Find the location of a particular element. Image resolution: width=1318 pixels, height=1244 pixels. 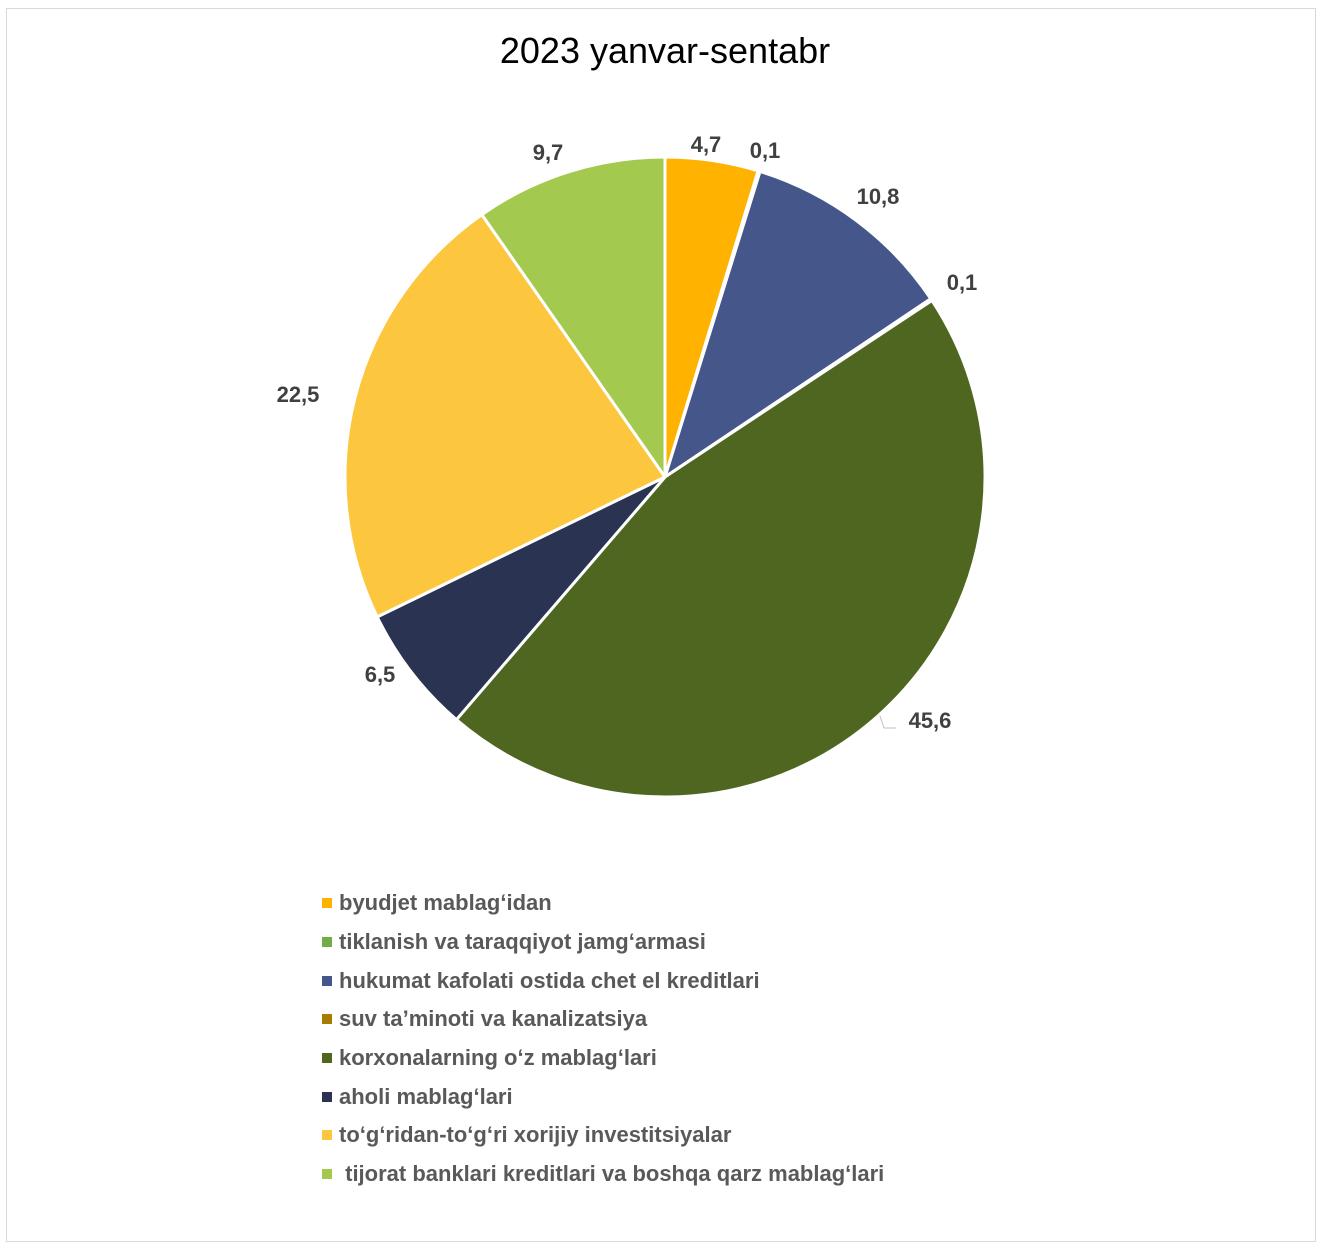

data-label: 22,5 is located at coordinates (298, 394).